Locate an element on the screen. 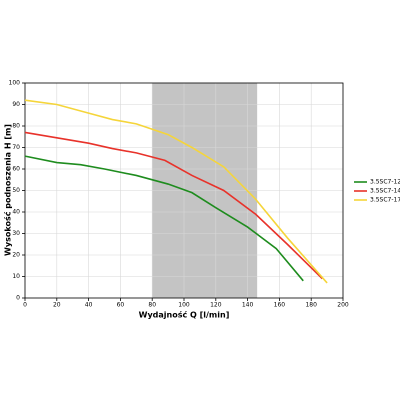 This screenshot has height=400, width=400. y-tick-label: 10 is located at coordinates (16, 276).